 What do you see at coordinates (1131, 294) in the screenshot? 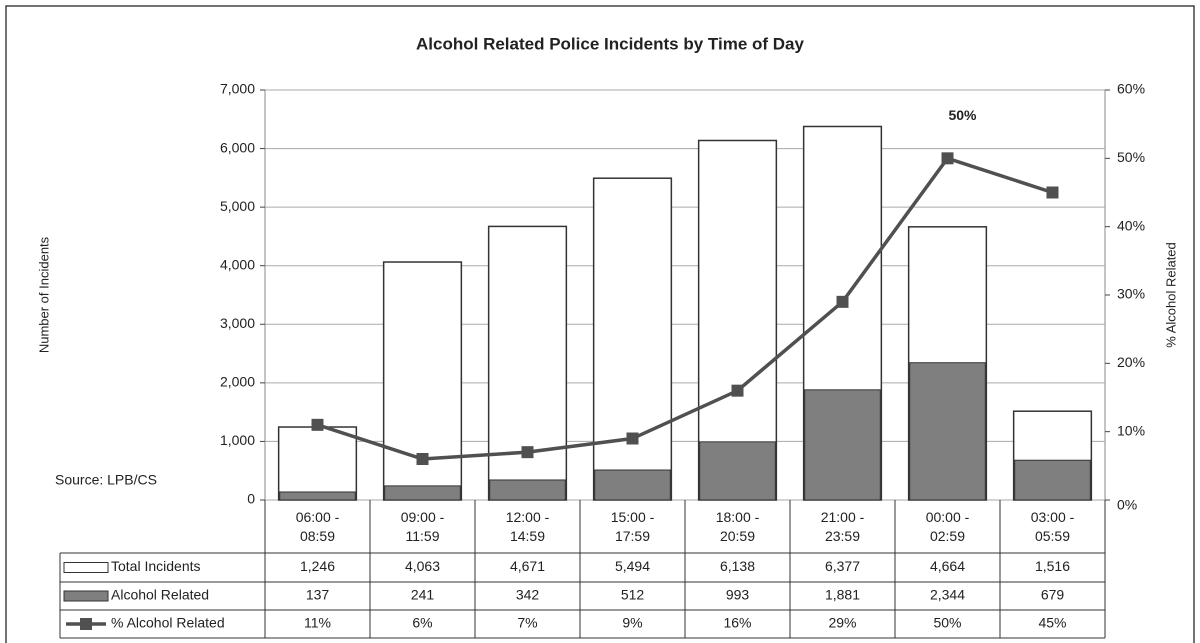
I see `y2-tick-label: 30%` at bounding box center [1131, 294].